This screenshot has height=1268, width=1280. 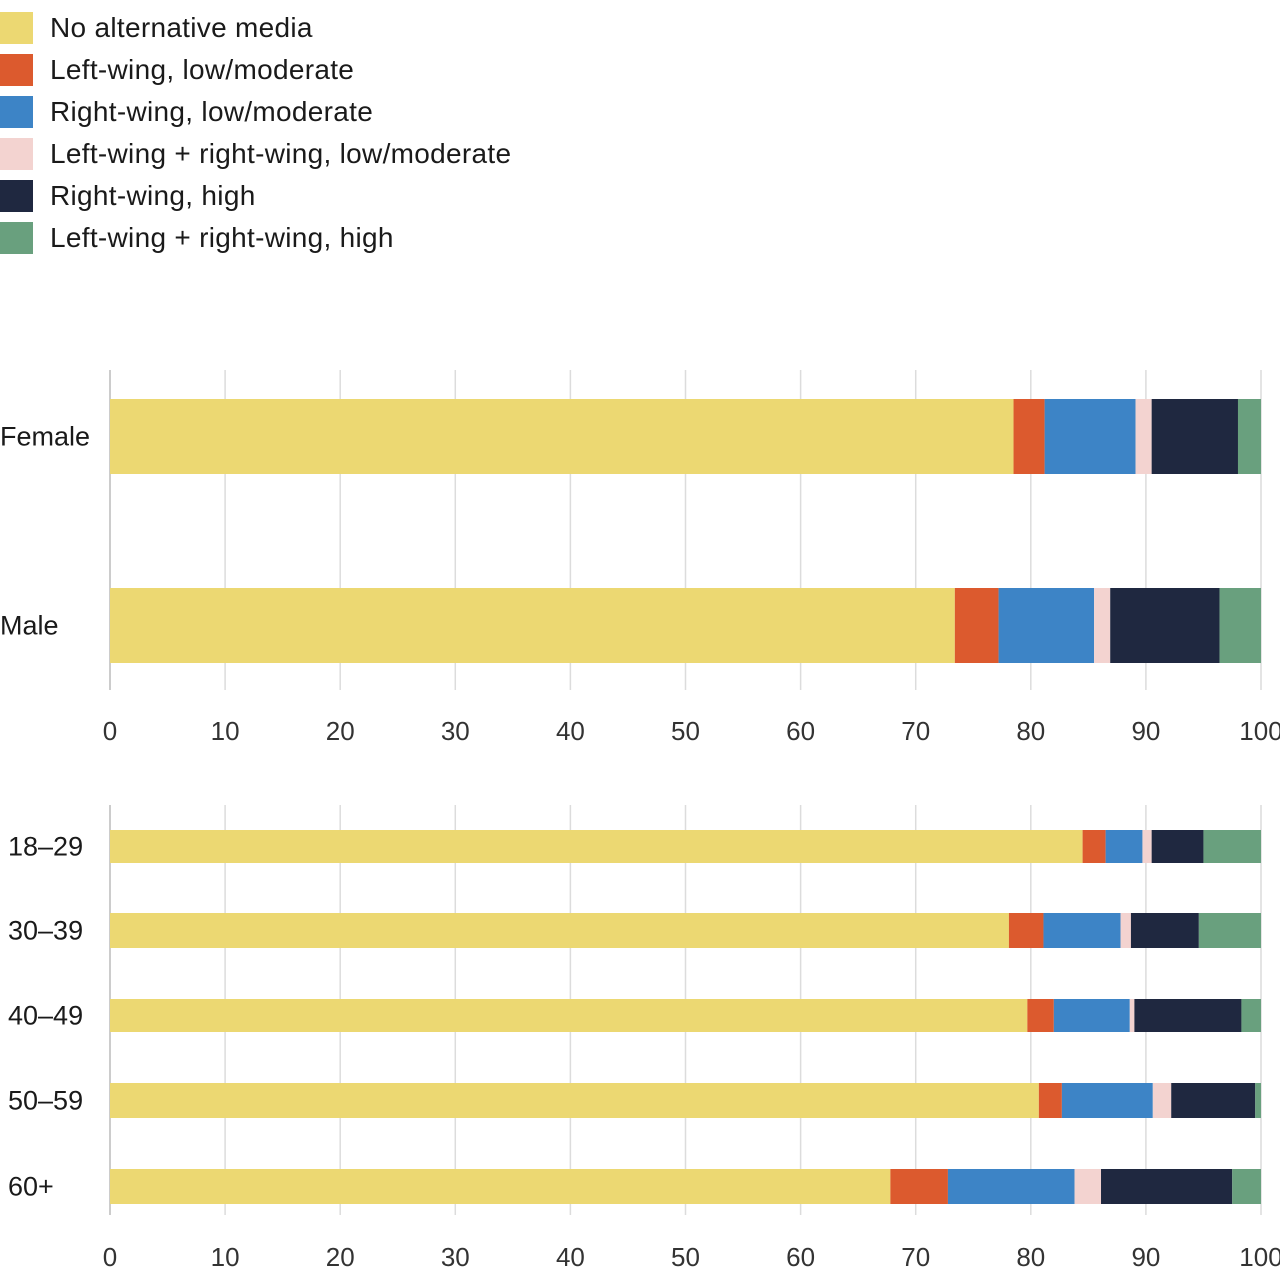 I want to click on legend-item: No alternative media, so click(x=255, y=28).